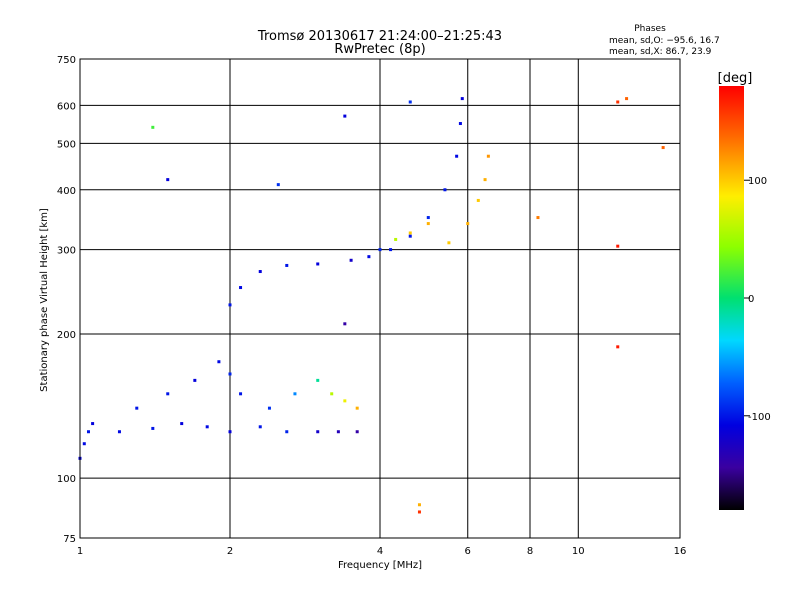  I want to click on y-tick-label: 750, so click(66, 60).